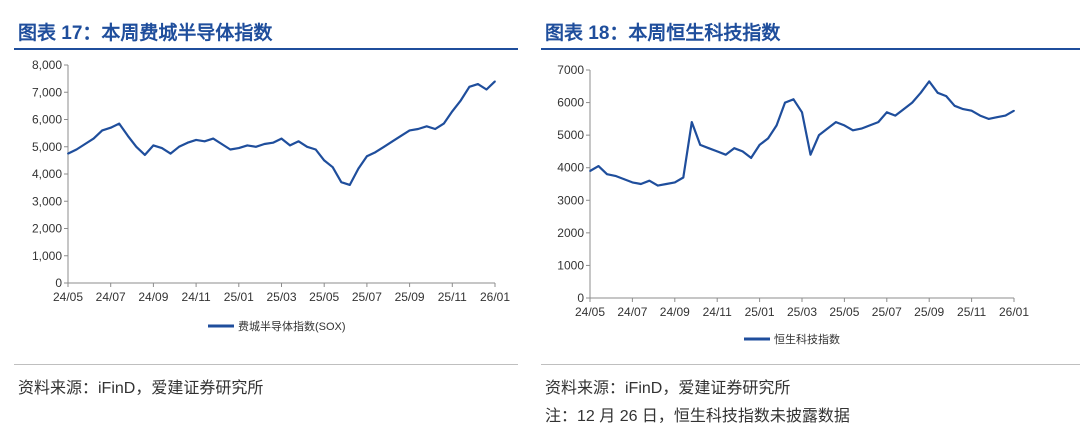 This screenshot has width=1080, height=429. Describe the element at coordinates (239, 297) in the screenshot. I see `sox-x-tick-label: 25/01` at that location.